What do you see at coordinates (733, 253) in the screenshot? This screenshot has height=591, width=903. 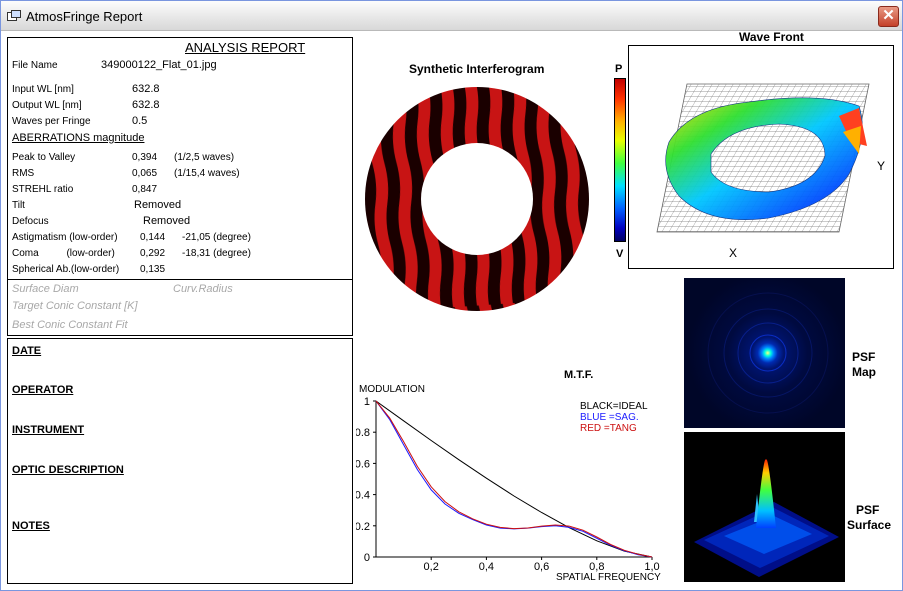 I see `wavefront-x-label: X` at bounding box center [733, 253].